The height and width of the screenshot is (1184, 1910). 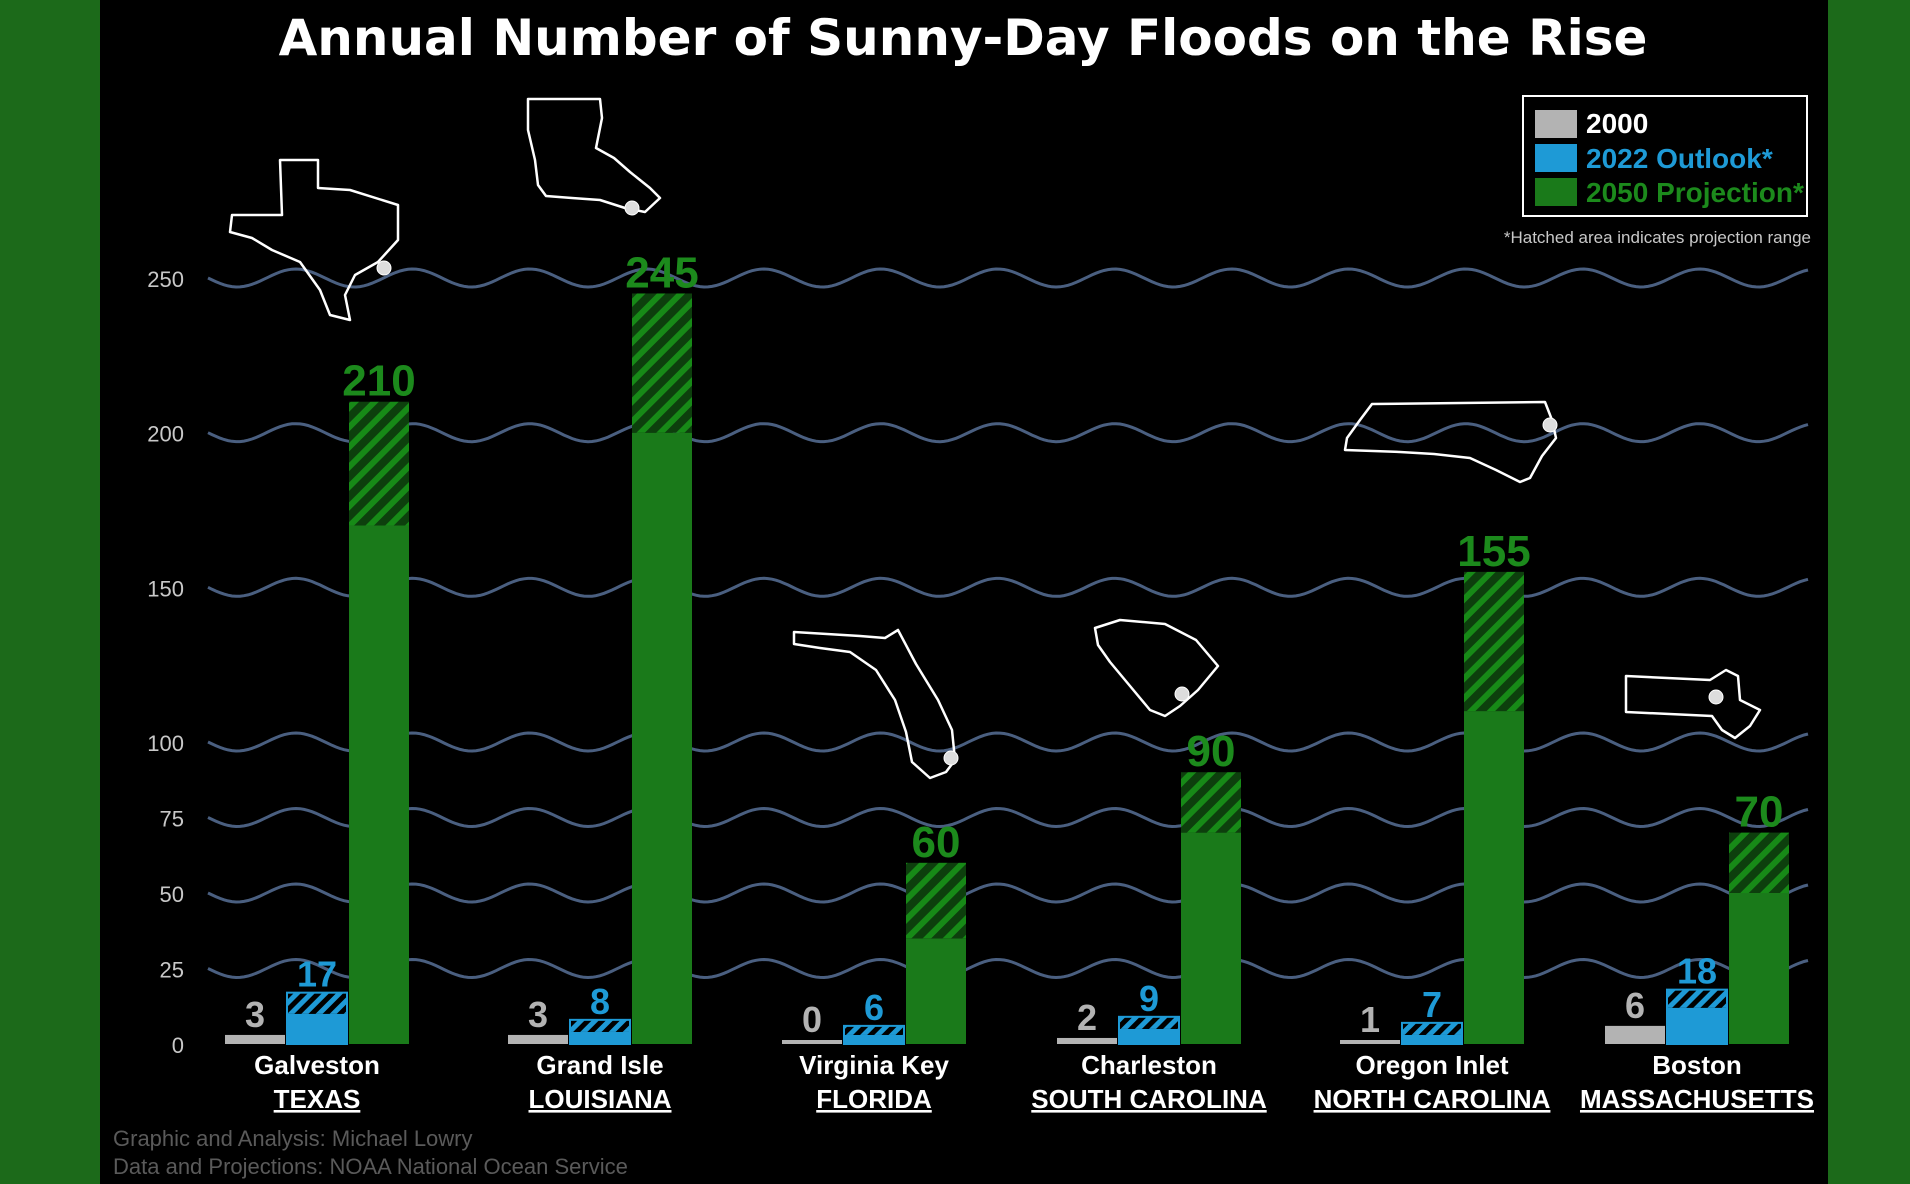 What do you see at coordinates (165, 743) in the screenshot?
I see `y-tick-label: 100` at bounding box center [165, 743].